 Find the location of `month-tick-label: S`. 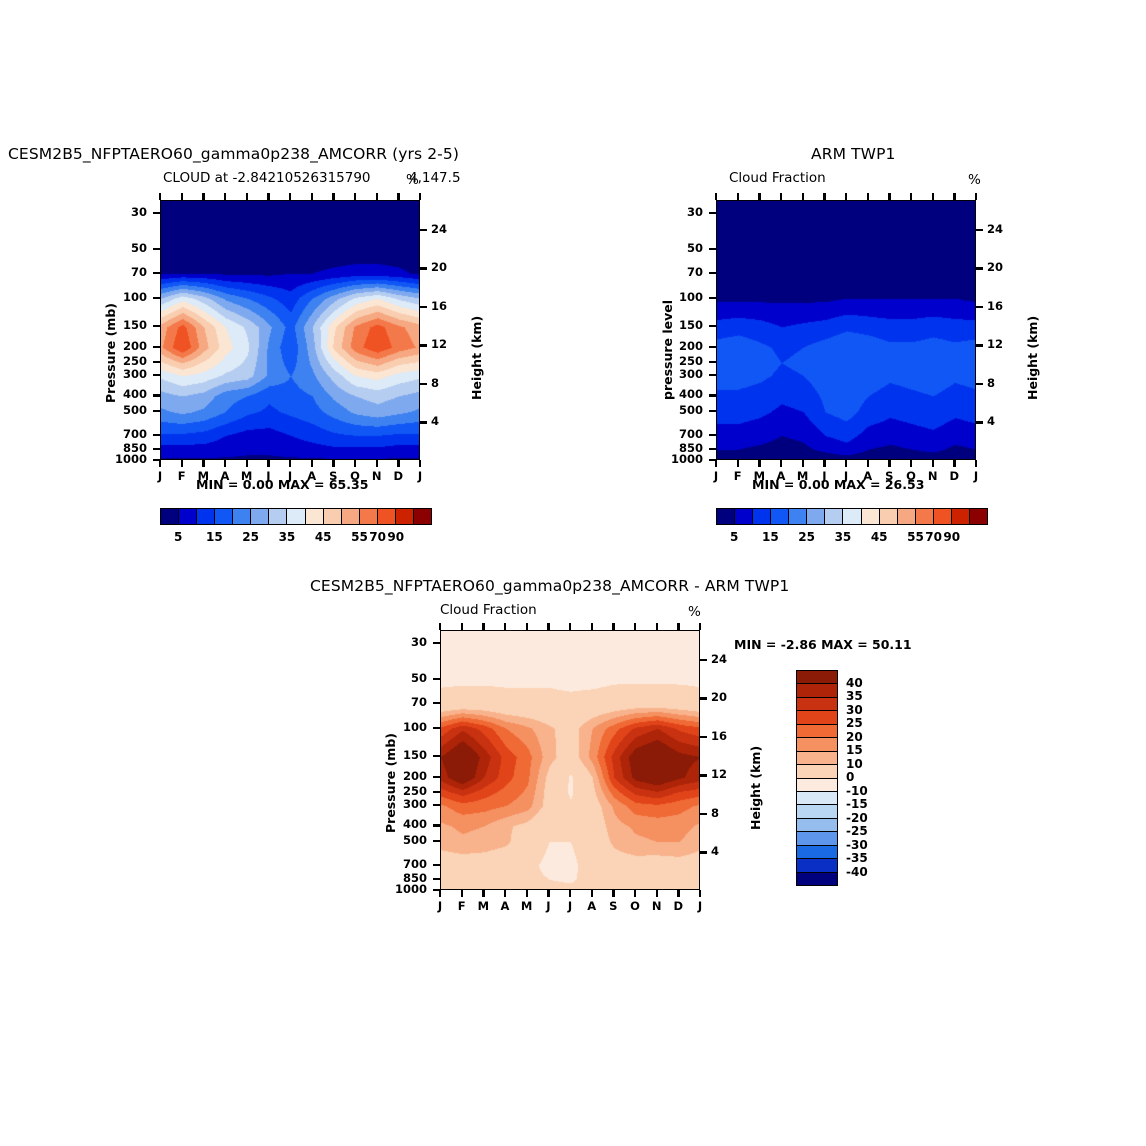

month-tick-label: S is located at coordinates (333, 476).